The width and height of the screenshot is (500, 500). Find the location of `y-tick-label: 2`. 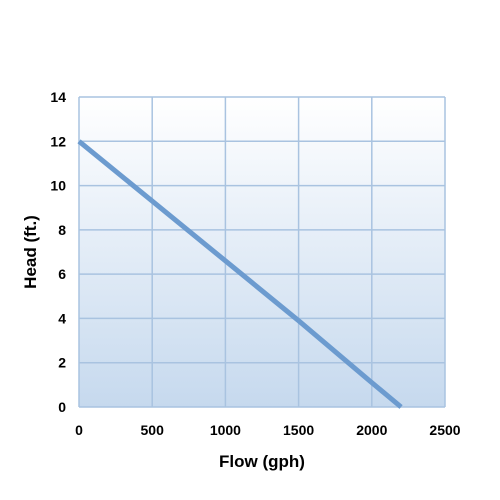

y-tick-label: 2 is located at coordinates (62, 363).